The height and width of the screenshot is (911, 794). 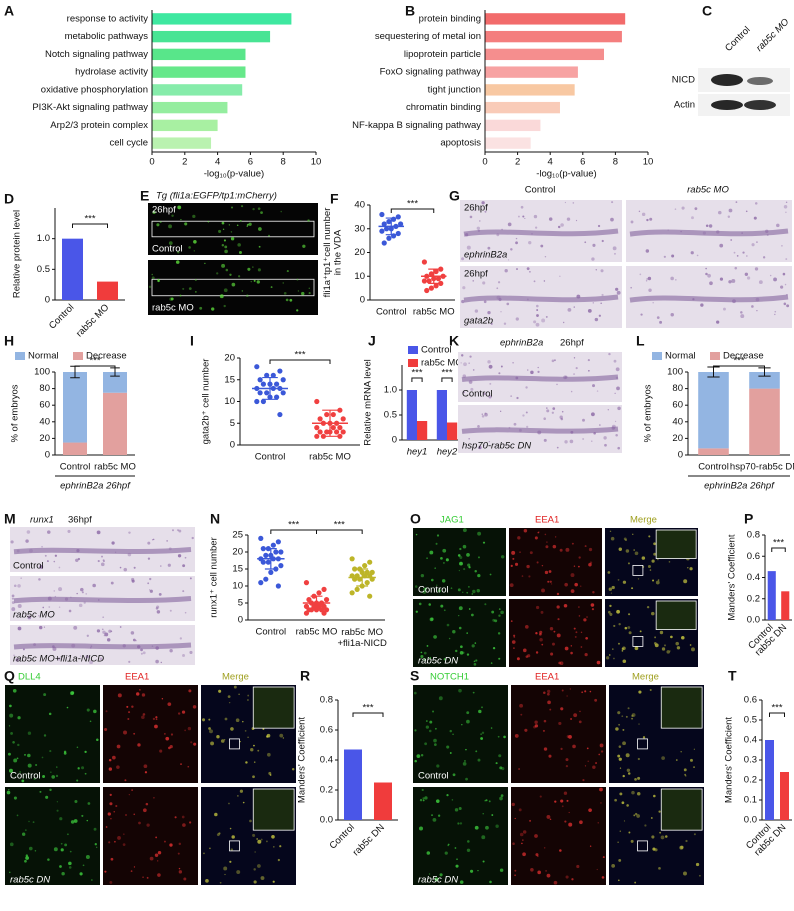 What do you see at coordinates (750, 760) in the screenshot?
I see `y-tick-label: 0.3` at bounding box center [750, 760].